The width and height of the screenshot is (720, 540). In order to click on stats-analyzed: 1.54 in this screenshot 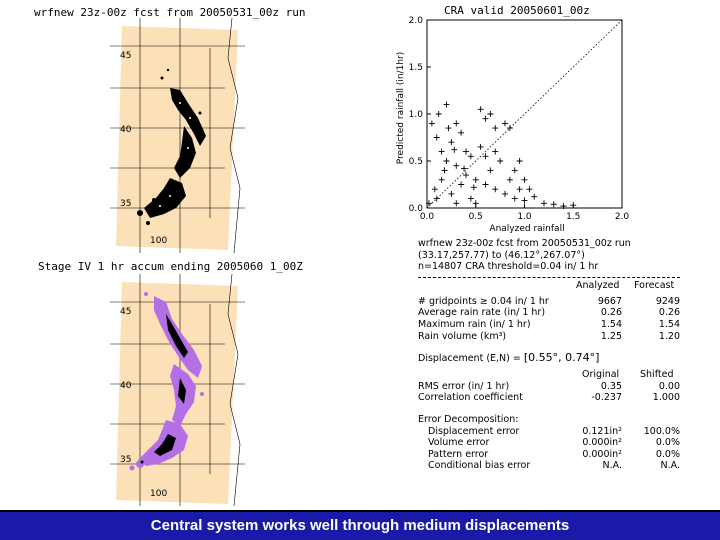, I will do `click(611, 324)`.